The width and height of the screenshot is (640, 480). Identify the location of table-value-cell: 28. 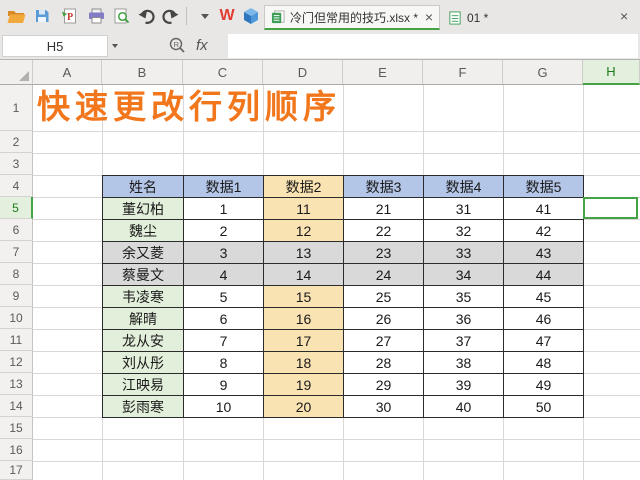
(383, 362).